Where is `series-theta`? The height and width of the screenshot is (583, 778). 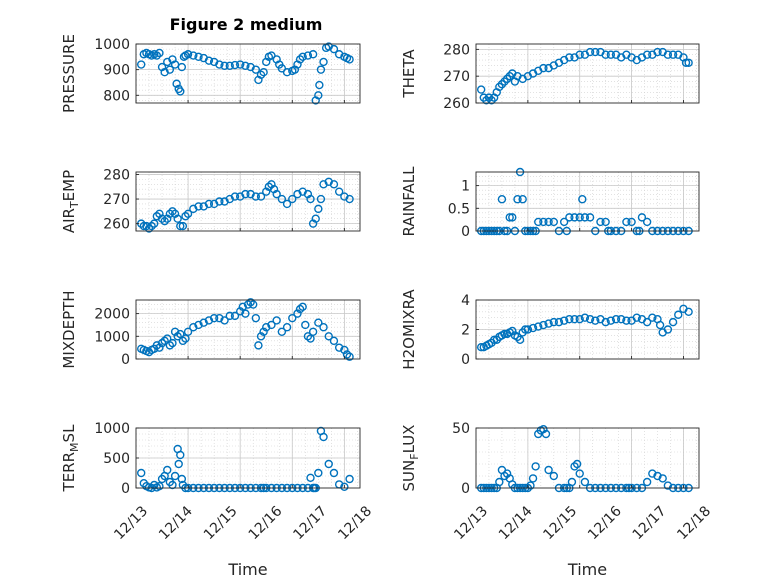 series-theta is located at coordinates (584, 76).